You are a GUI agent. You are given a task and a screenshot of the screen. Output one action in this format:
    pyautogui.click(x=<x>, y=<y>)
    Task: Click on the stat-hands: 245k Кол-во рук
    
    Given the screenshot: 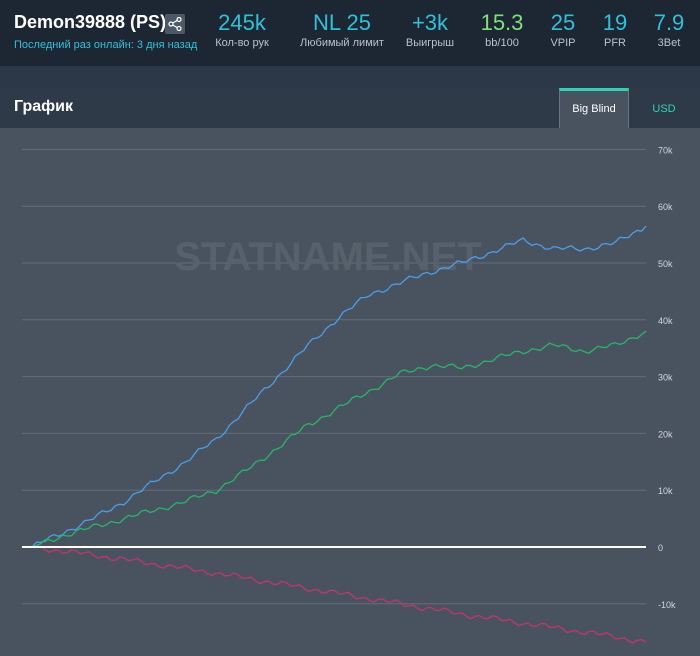 What is the action you would take?
    pyautogui.click(x=242, y=30)
    